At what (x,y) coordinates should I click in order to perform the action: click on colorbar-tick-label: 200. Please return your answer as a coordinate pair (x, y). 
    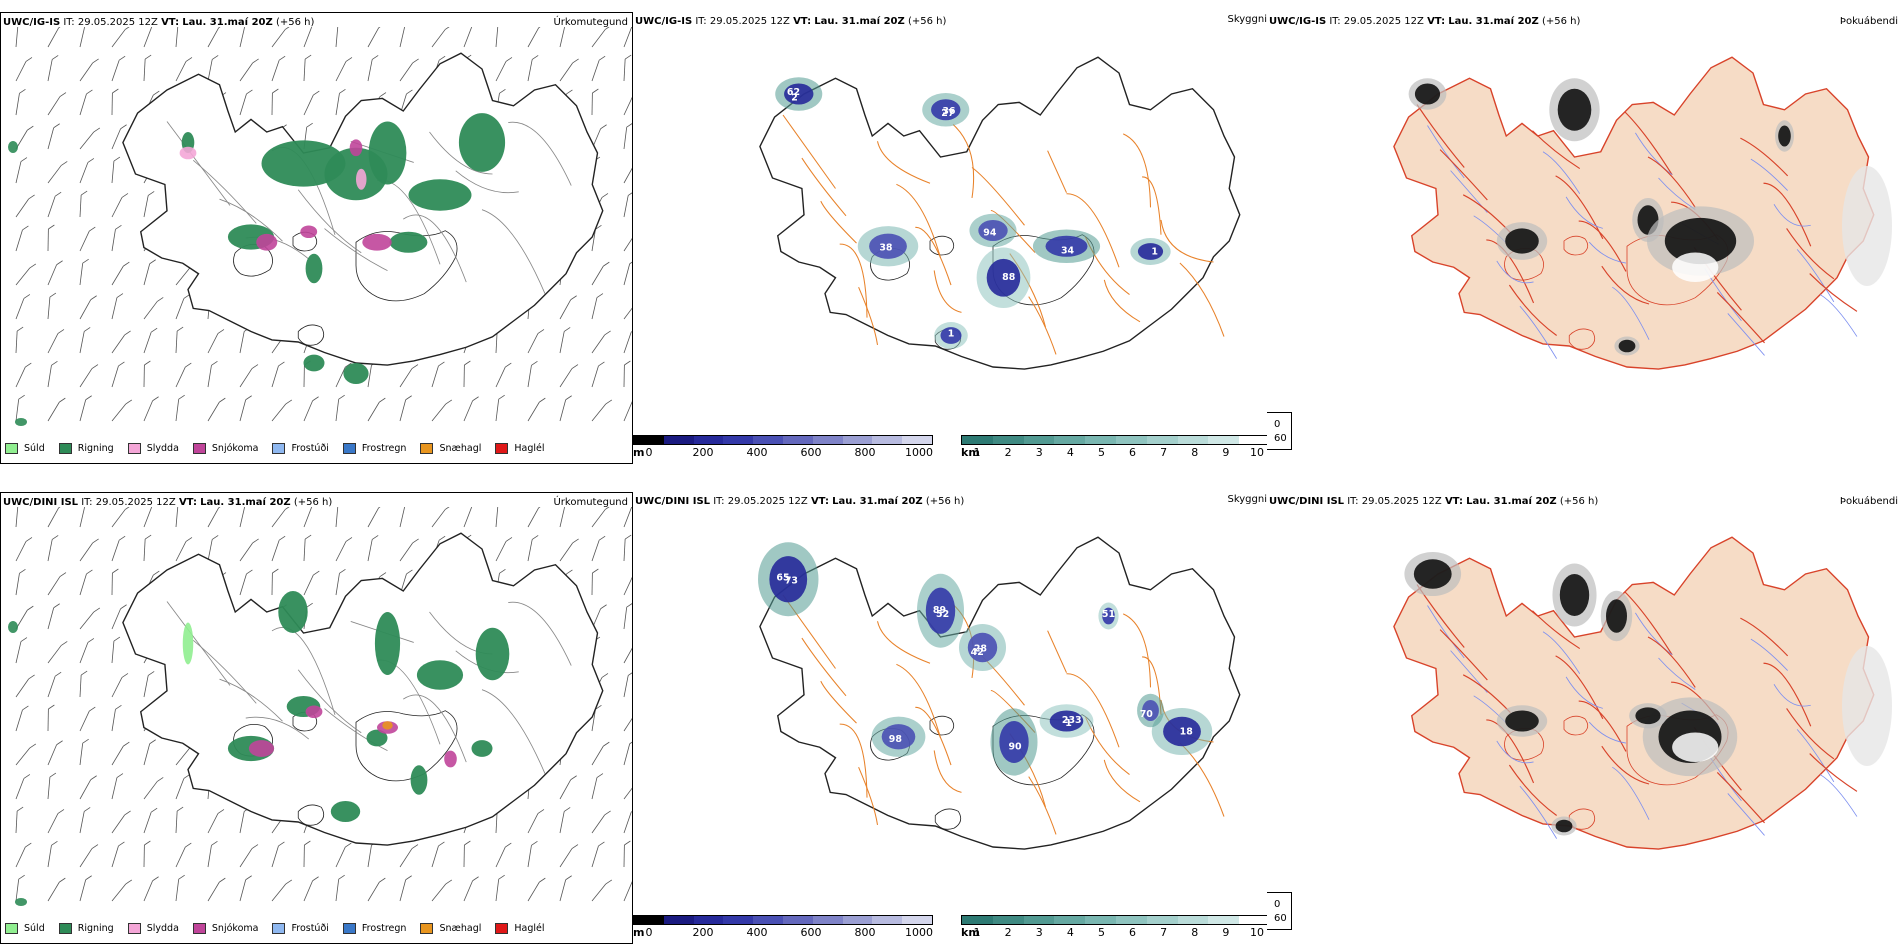
    Looking at the image, I should click on (703, 932).